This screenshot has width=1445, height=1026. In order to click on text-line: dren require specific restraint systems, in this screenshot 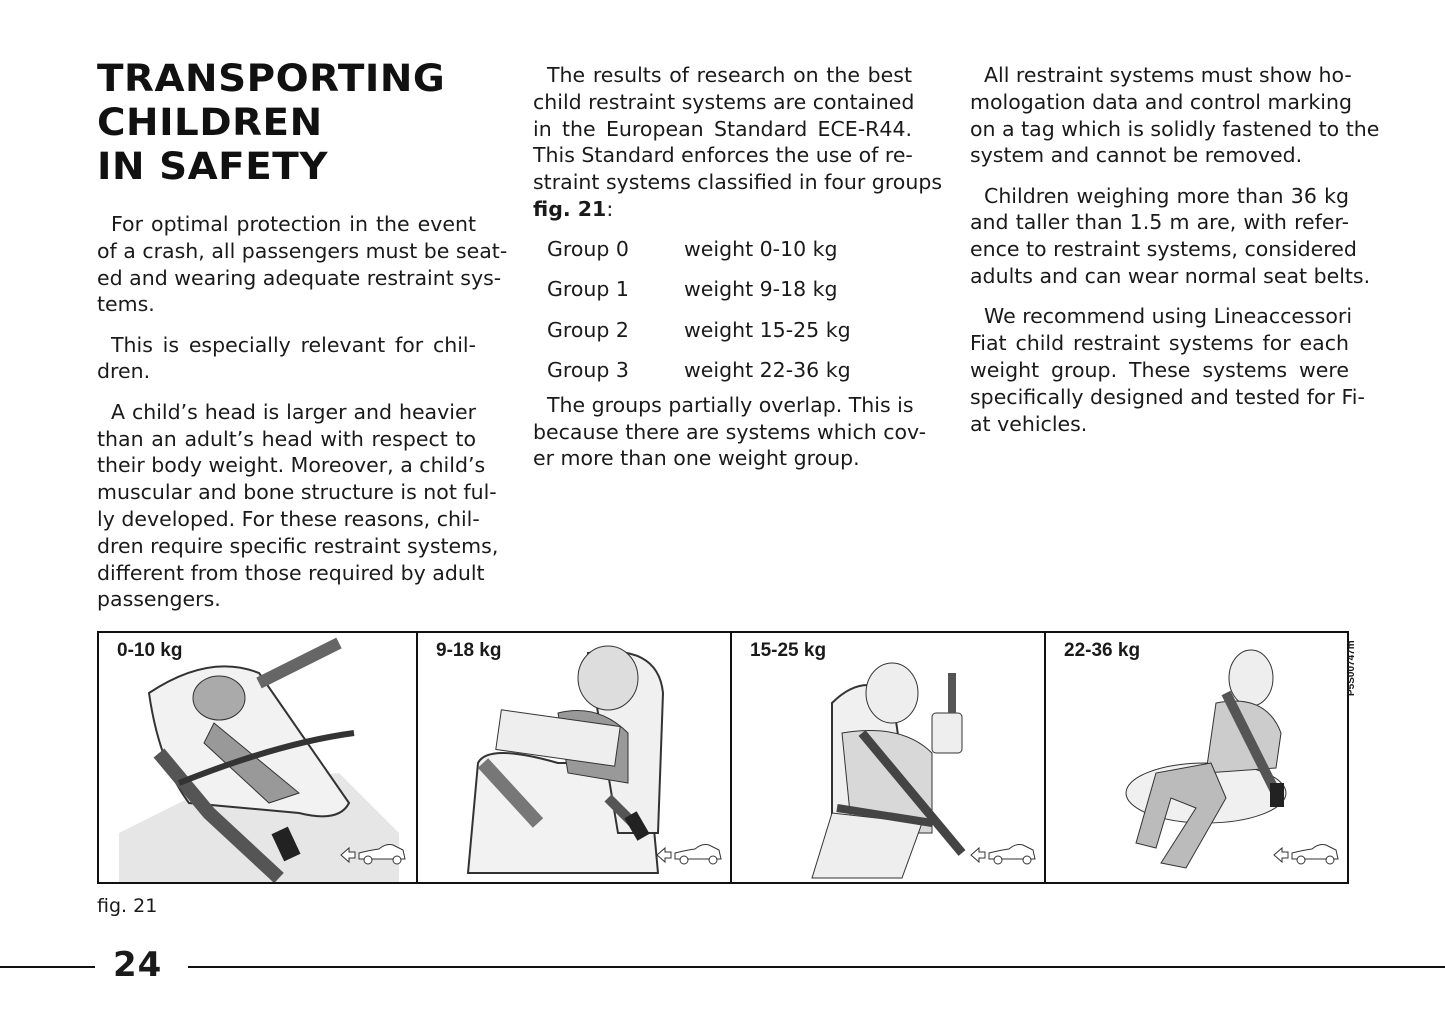, I will do `click(298, 545)`.